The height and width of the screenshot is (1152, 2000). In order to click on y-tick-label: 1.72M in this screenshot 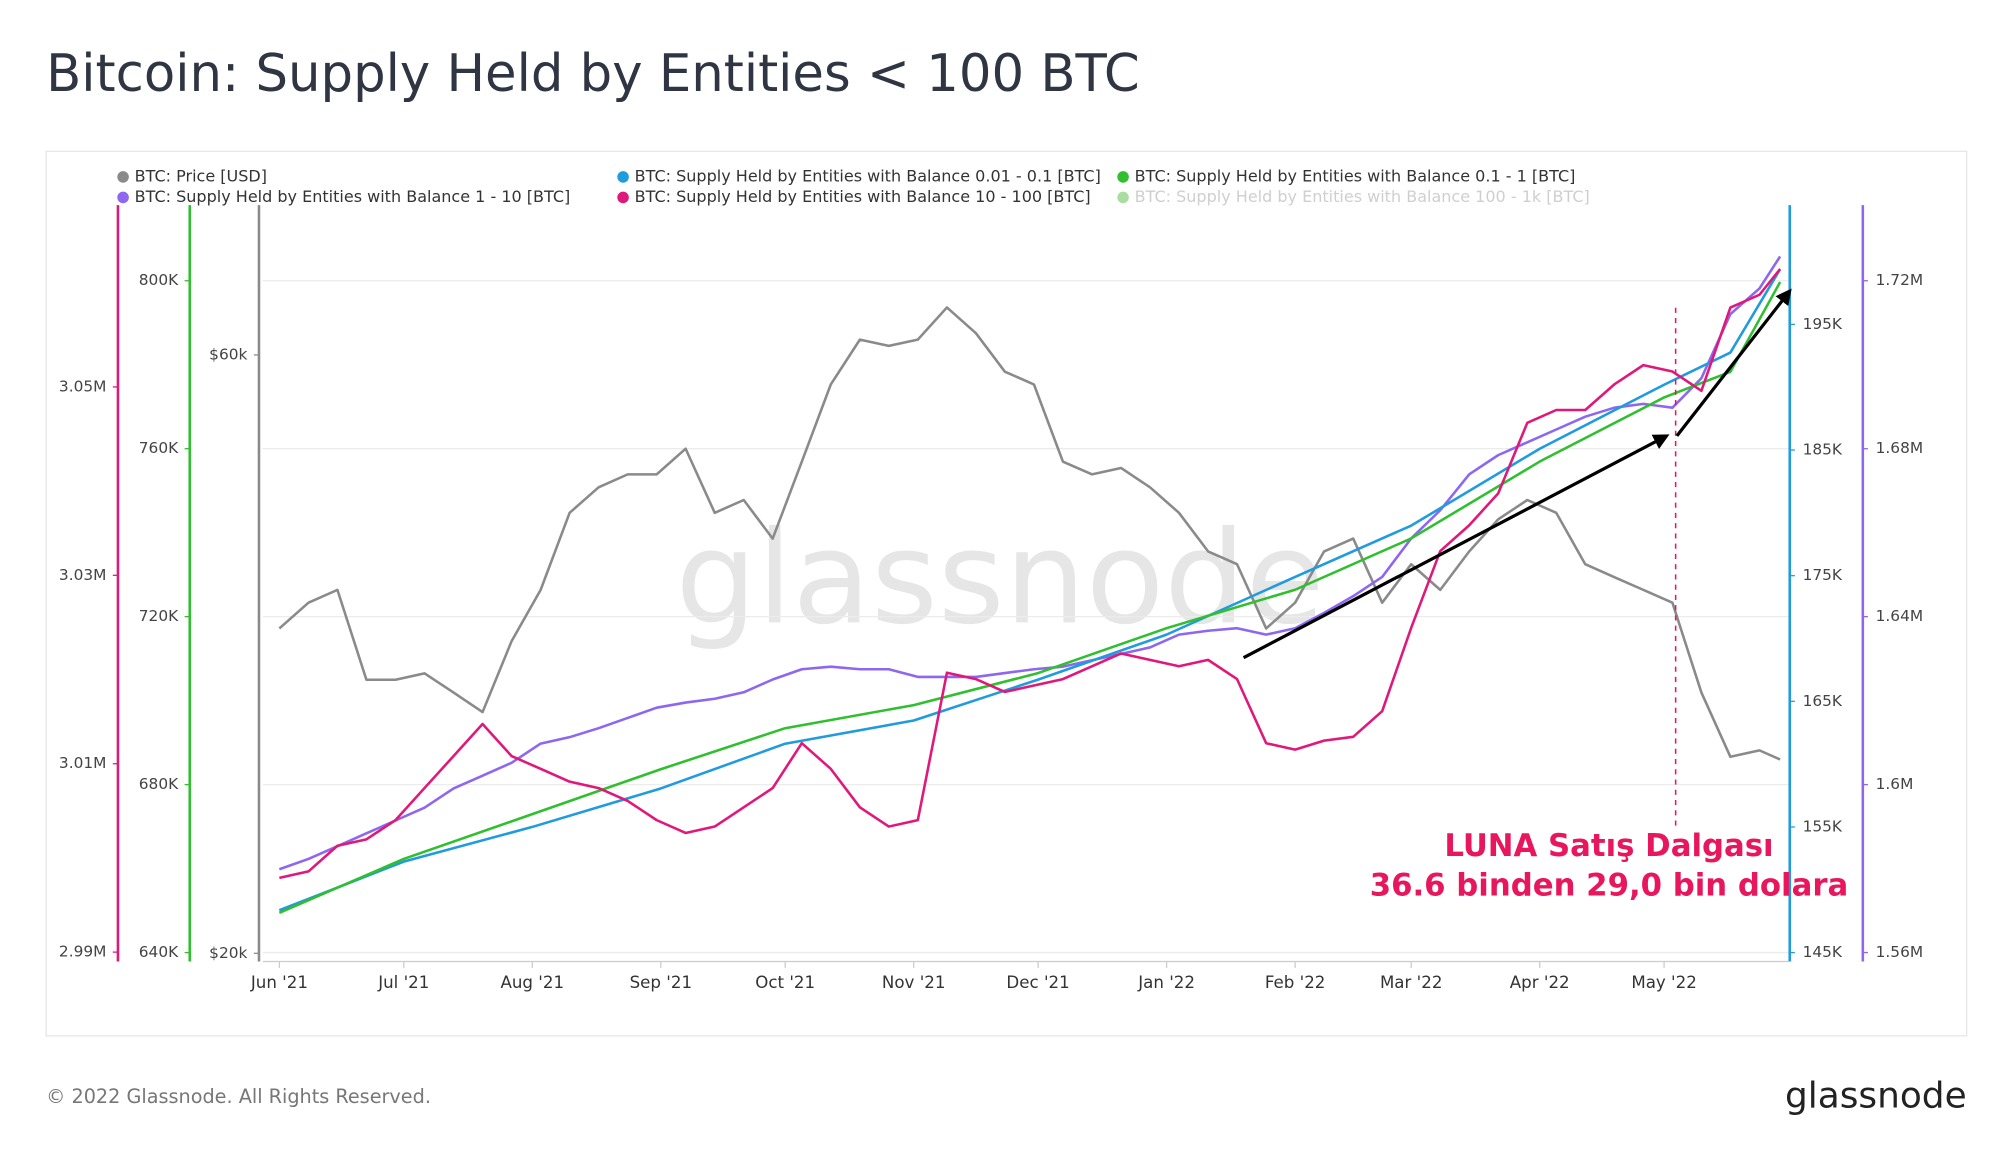, I will do `click(1900, 280)`.